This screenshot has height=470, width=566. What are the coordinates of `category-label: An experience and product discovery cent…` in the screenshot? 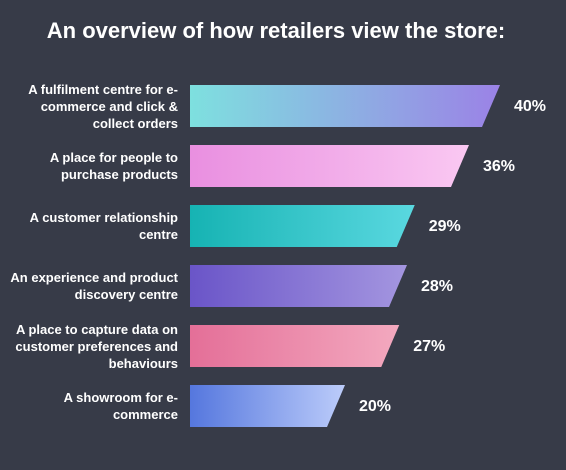 It's located at (94, 286).